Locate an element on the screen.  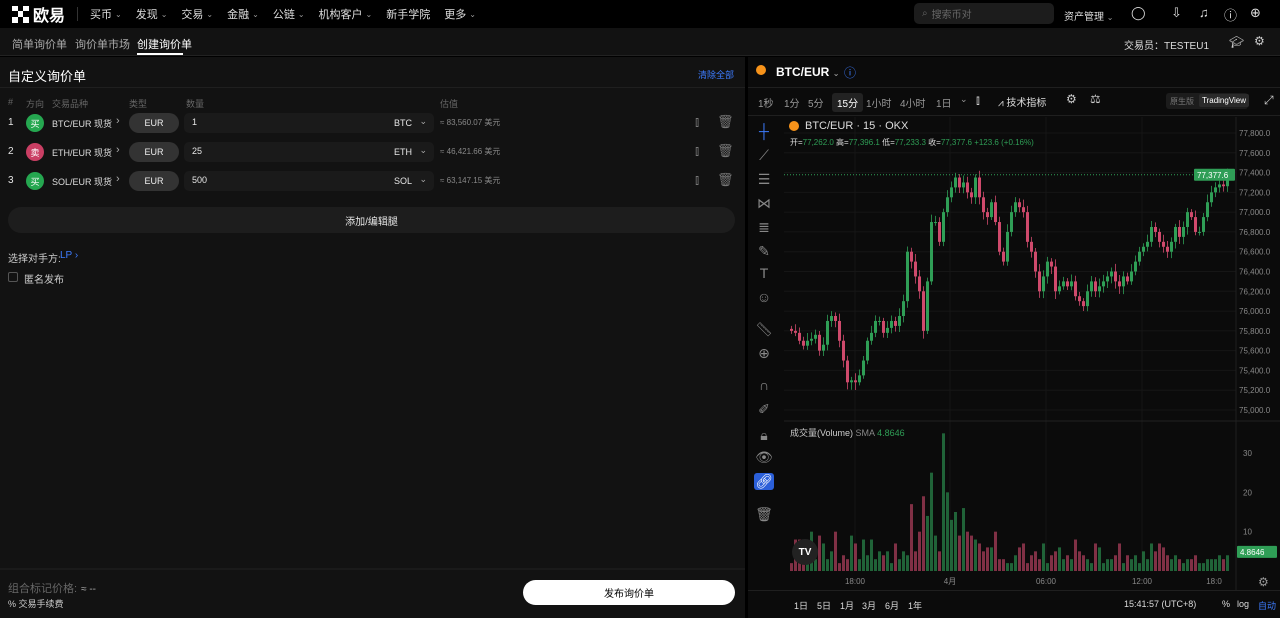
trend-line-icon: ⟋ is located at coordinates (764, 155).